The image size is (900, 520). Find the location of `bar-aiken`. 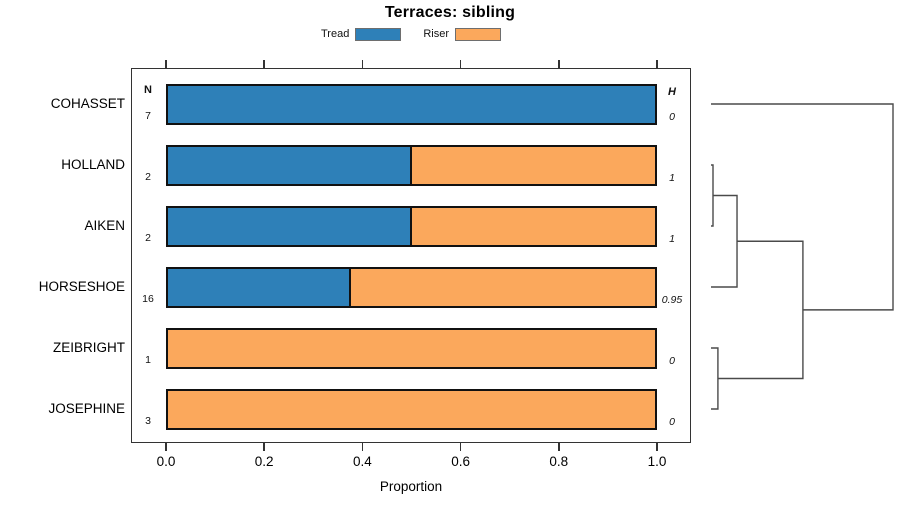

bar-aiken is located at coordinates (411, 226).